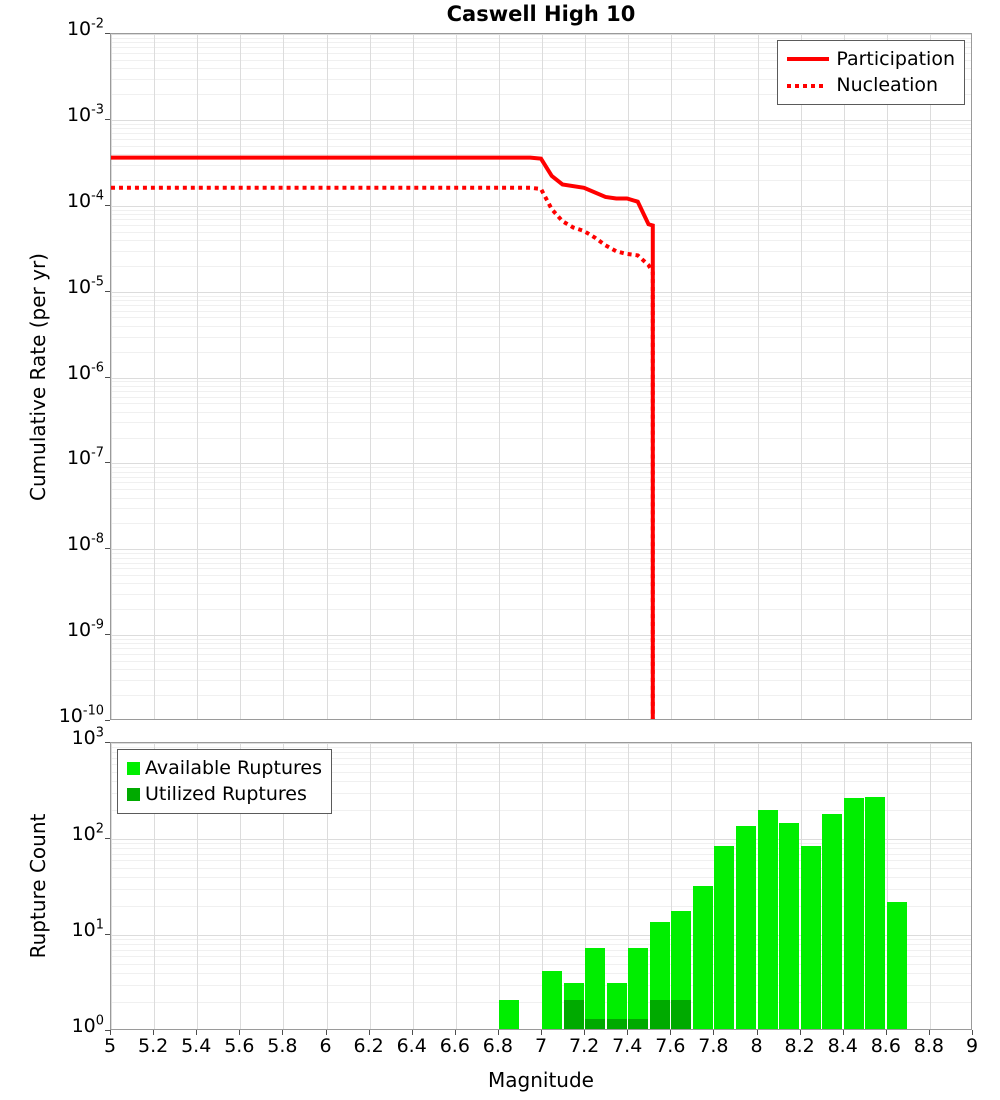 The height and width of the screenshot is (1100, 1000). I want to click on legend-entry: Utilized Ruptures, so click(224, 794).